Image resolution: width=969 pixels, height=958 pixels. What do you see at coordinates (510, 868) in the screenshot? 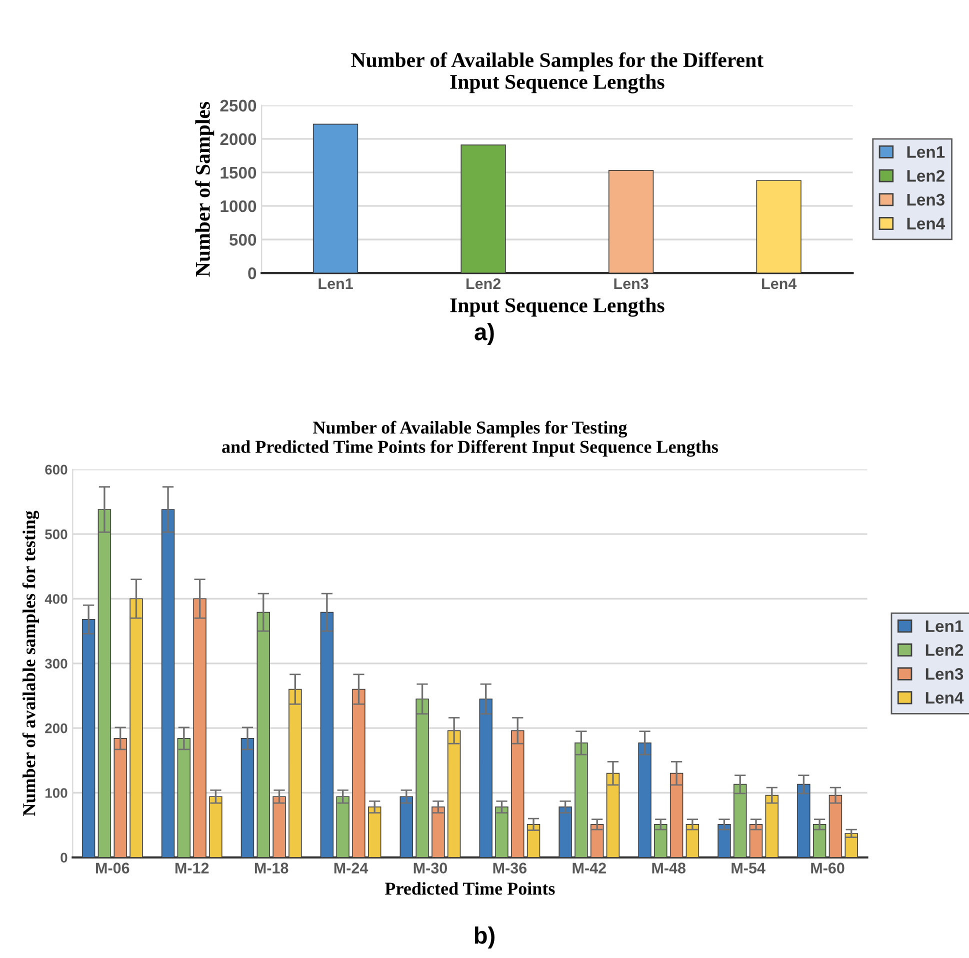
I see `x-tick-label: M-36` at bounding box center [510, 868].